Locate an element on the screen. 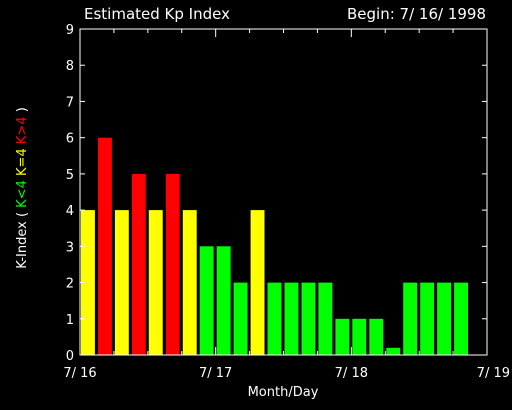 The height and width of the screenshot is (410, 512). y-label-prefix: K-Index ( is located at coordinates (22, 238).